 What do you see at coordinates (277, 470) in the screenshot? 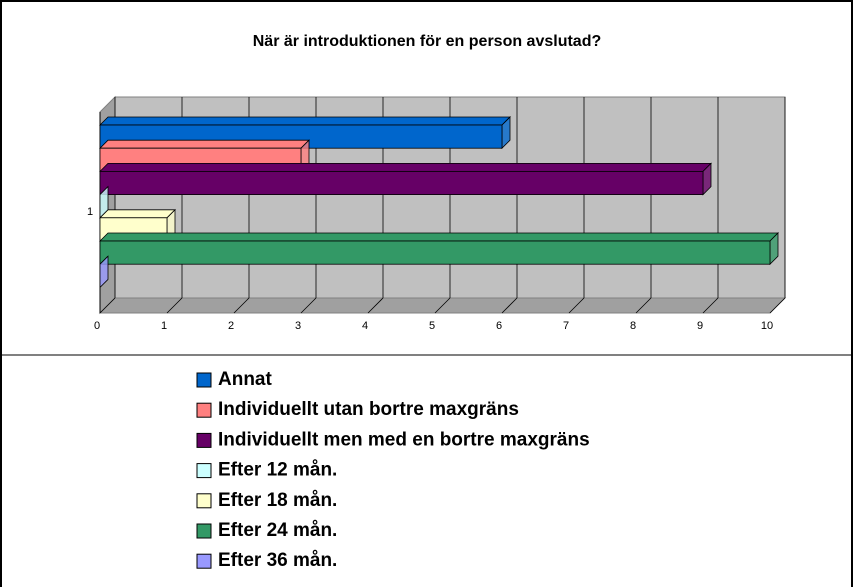
I see `legend-label: Efter 12 mån.` at bounding box center [277, 470].